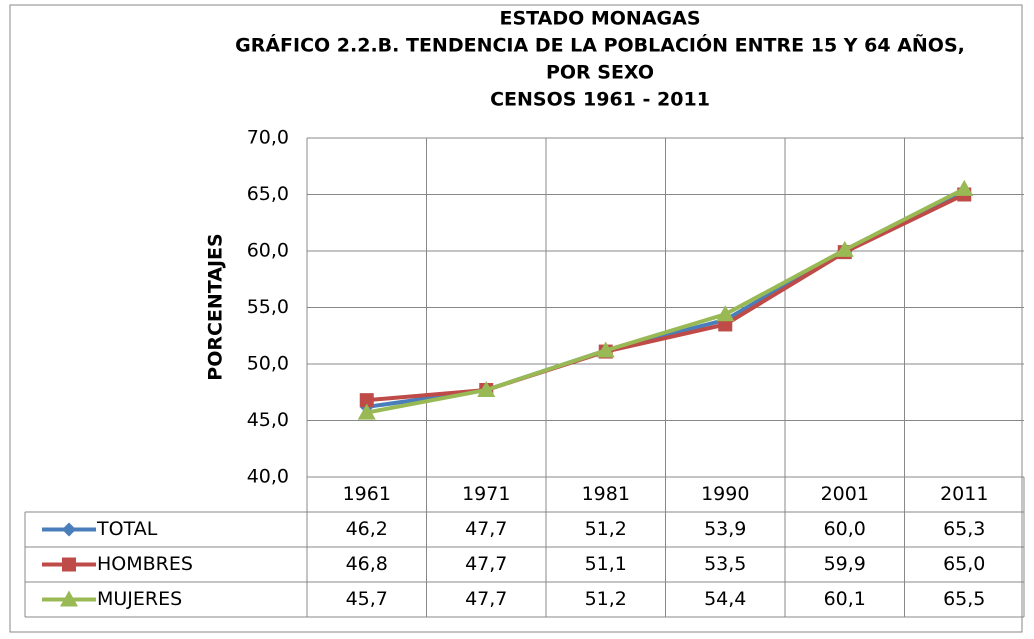 The width and height of the screenshot is (1034, 639). What do you see at coordinates (268, 138) in the screenshot?
I see `y-tick-label: 70,0` at bounding box center [268, 138].